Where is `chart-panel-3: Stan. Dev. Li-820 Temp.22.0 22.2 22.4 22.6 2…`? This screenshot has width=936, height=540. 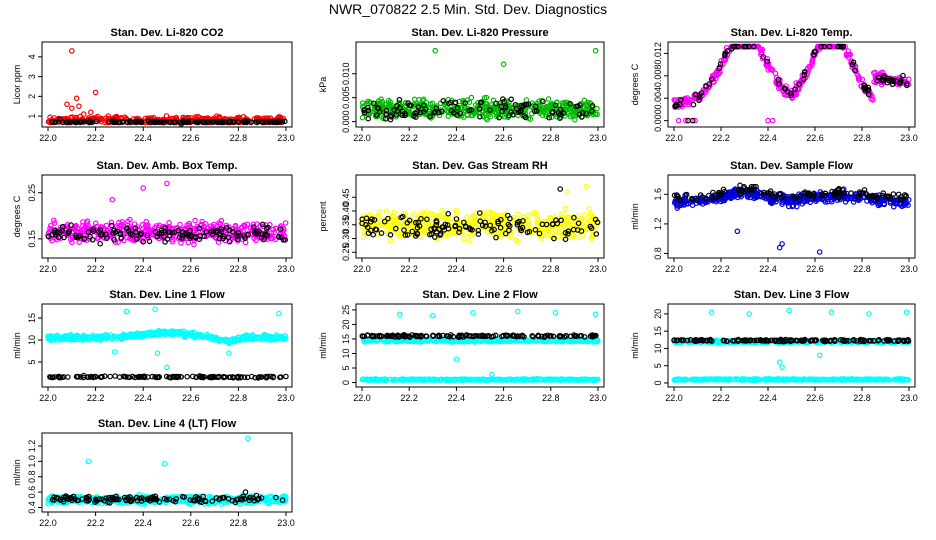 chart-panel-3: Stan. Dev. Li-820 Temp.22.0 22.2 22.4 22.6 2… is located at coordinates (774, 85).